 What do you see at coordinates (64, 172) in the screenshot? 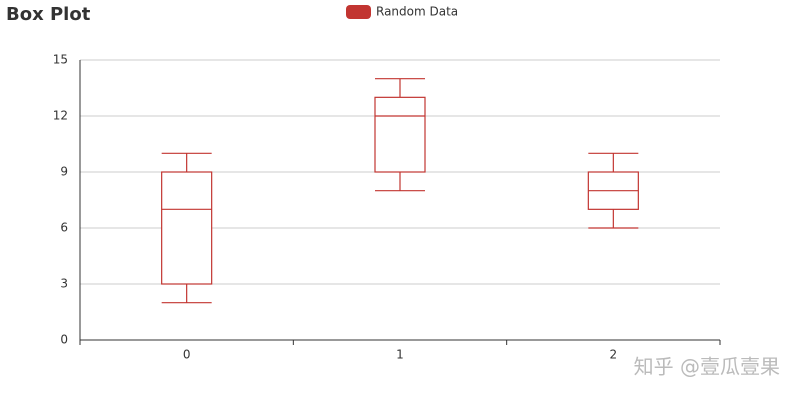
I see `y-tick-label: 9` at bounding box center [64, 172].